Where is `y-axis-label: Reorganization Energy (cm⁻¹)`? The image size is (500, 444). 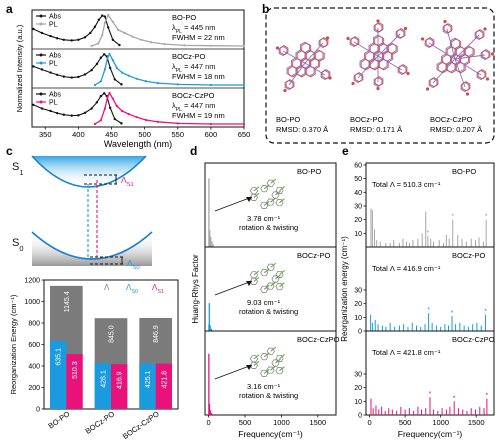 y-axis-label: Reorganization Energy (cm⁻¹) is located at coordinates (13, 344).